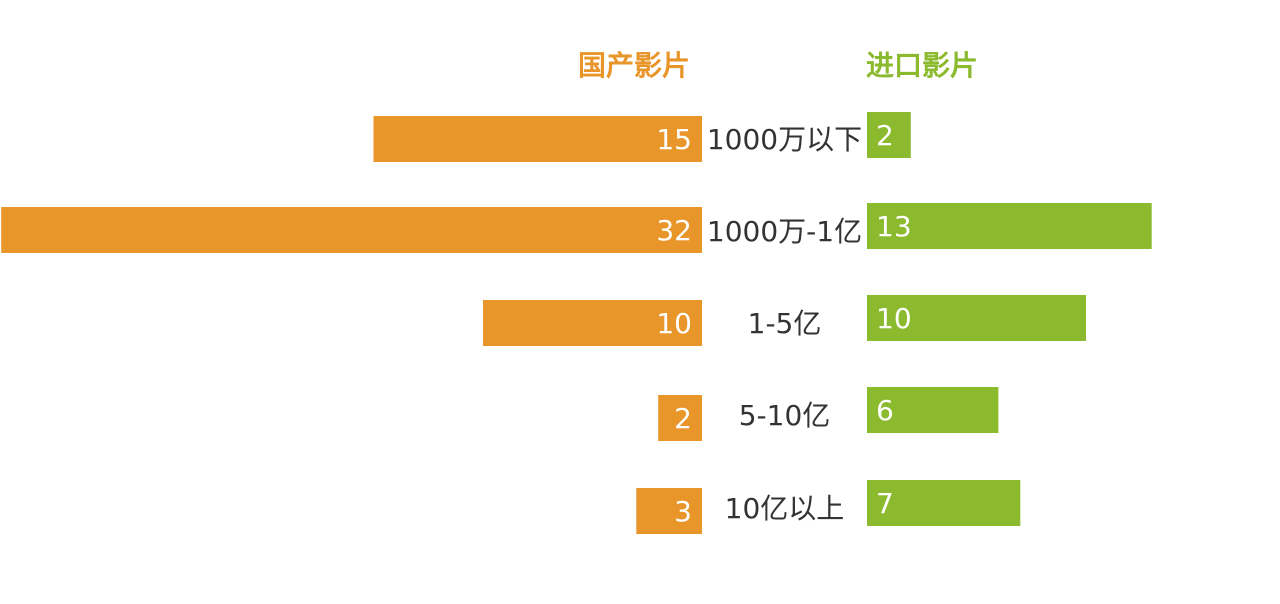 The height and width of the screenshot is (604, 1280). I want to click on category-label: 1-5亿, so click(785, 323).